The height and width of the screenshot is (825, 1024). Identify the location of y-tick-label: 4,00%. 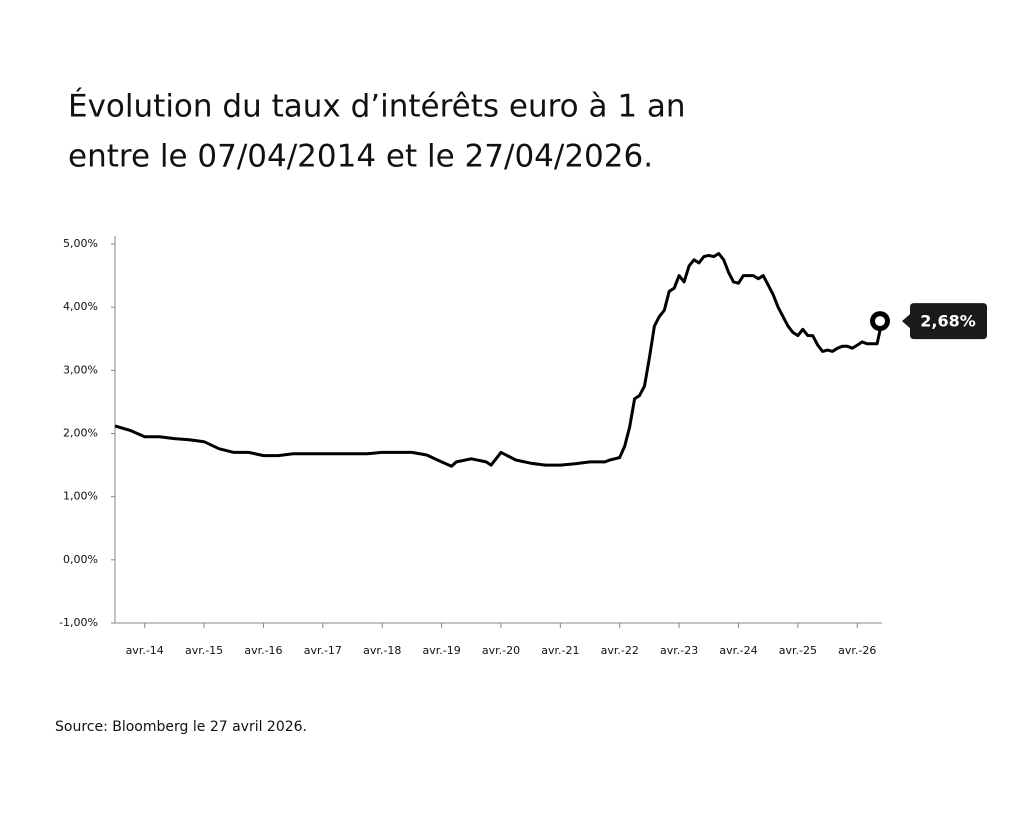
(80, 306).